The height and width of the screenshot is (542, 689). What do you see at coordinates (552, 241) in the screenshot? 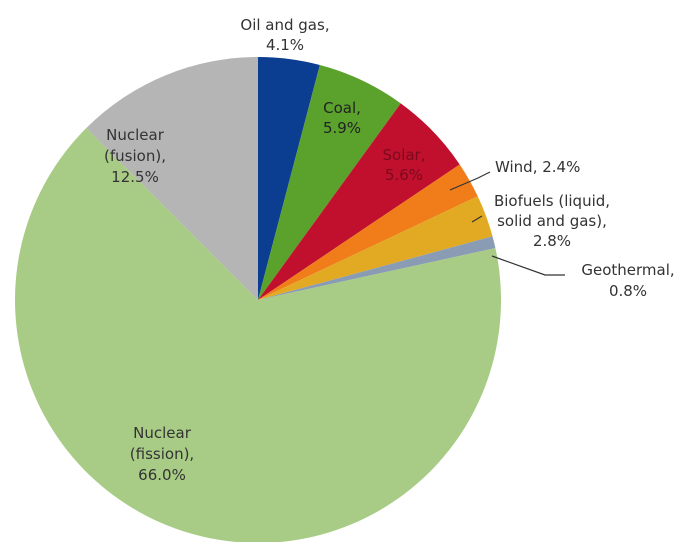
I see `value-biofuels: 2.8%` at bounding box center [552, 241].